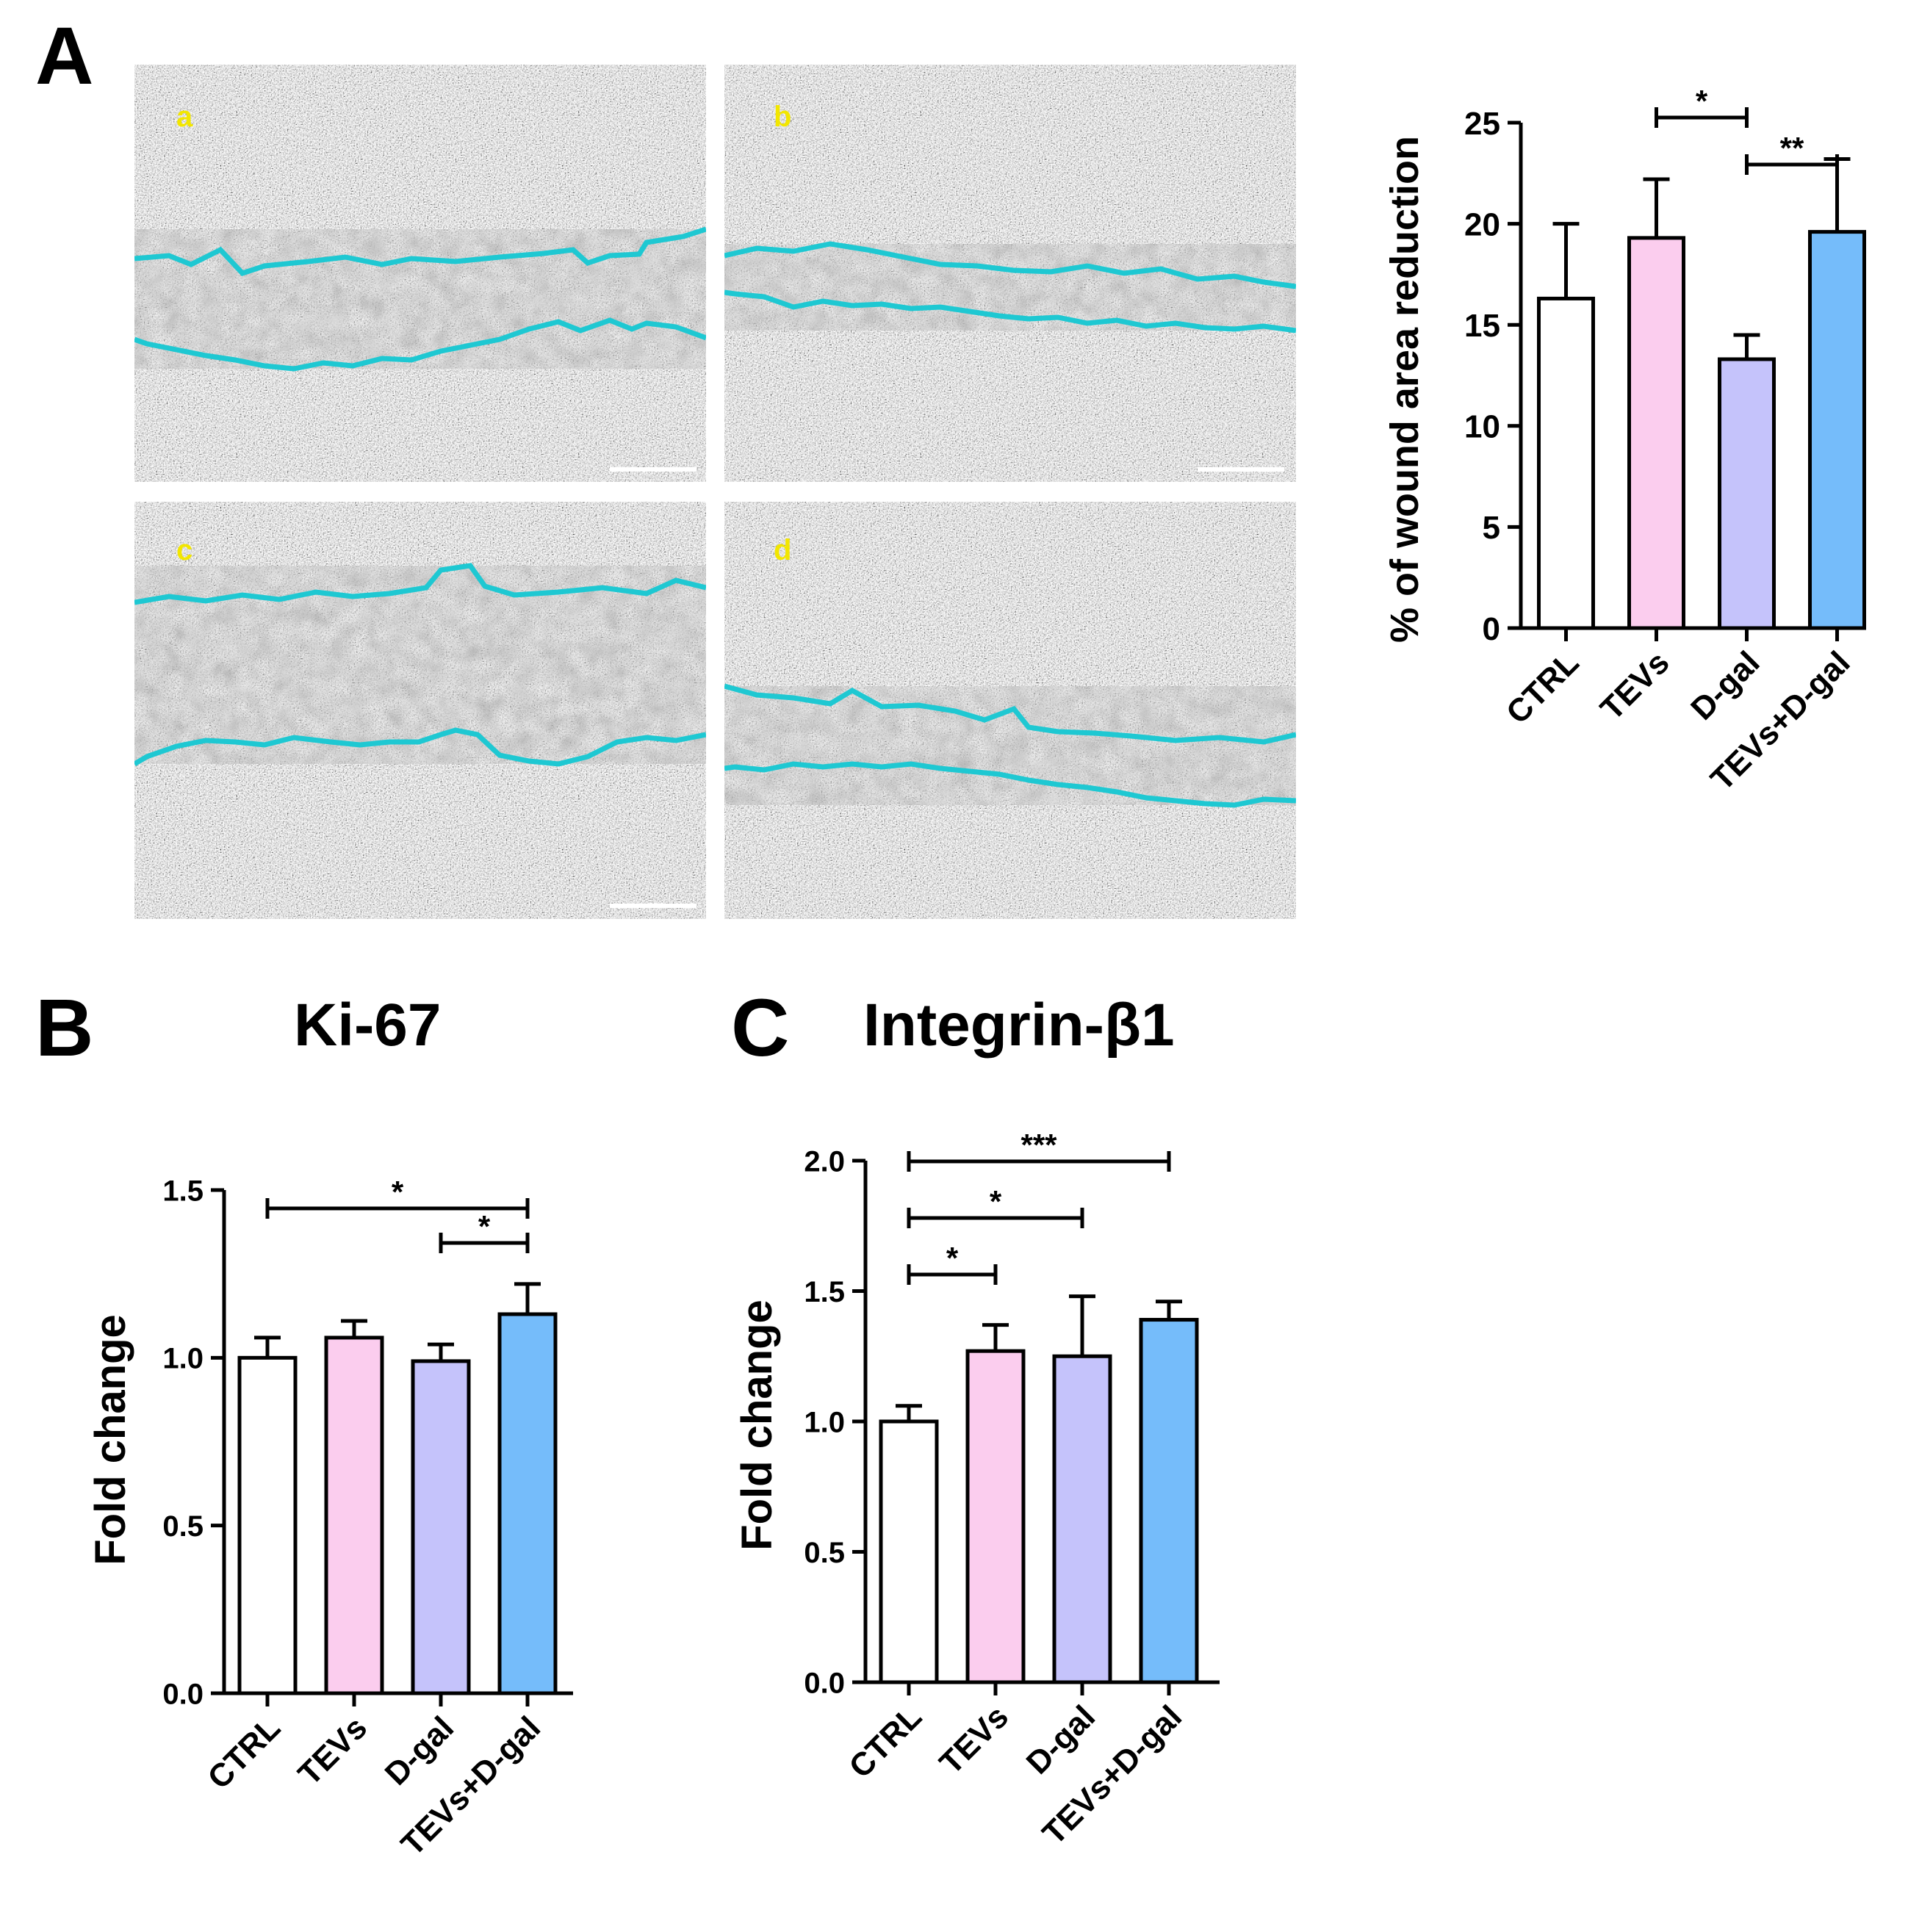 The image size is (1908, 1932). I want to click on wound-edge-bottom-d, so click(1010, 784).